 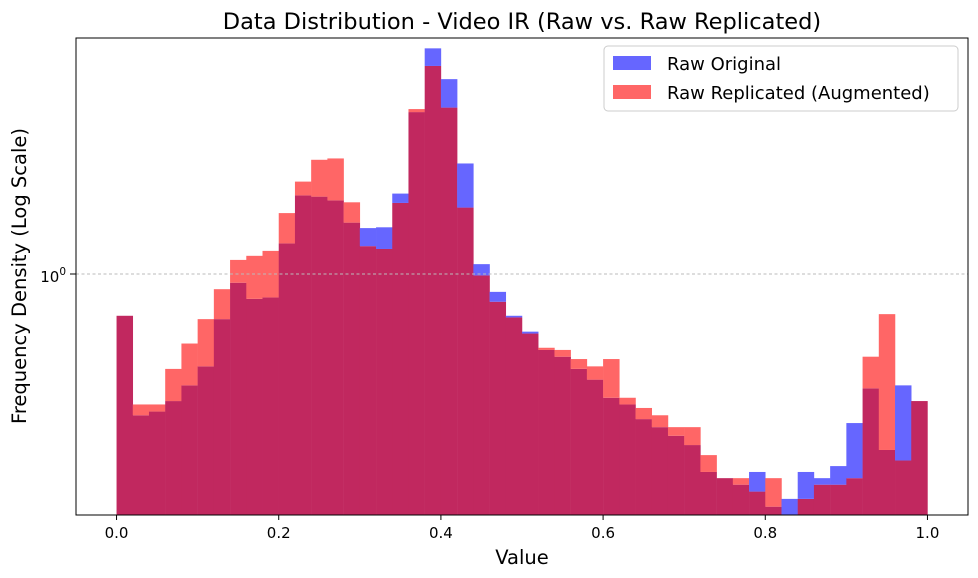 What do you see at coordinates (117, 533) in the screenshot?
I see `x-tick-label: 0.0` at bounding box center [117, 533].